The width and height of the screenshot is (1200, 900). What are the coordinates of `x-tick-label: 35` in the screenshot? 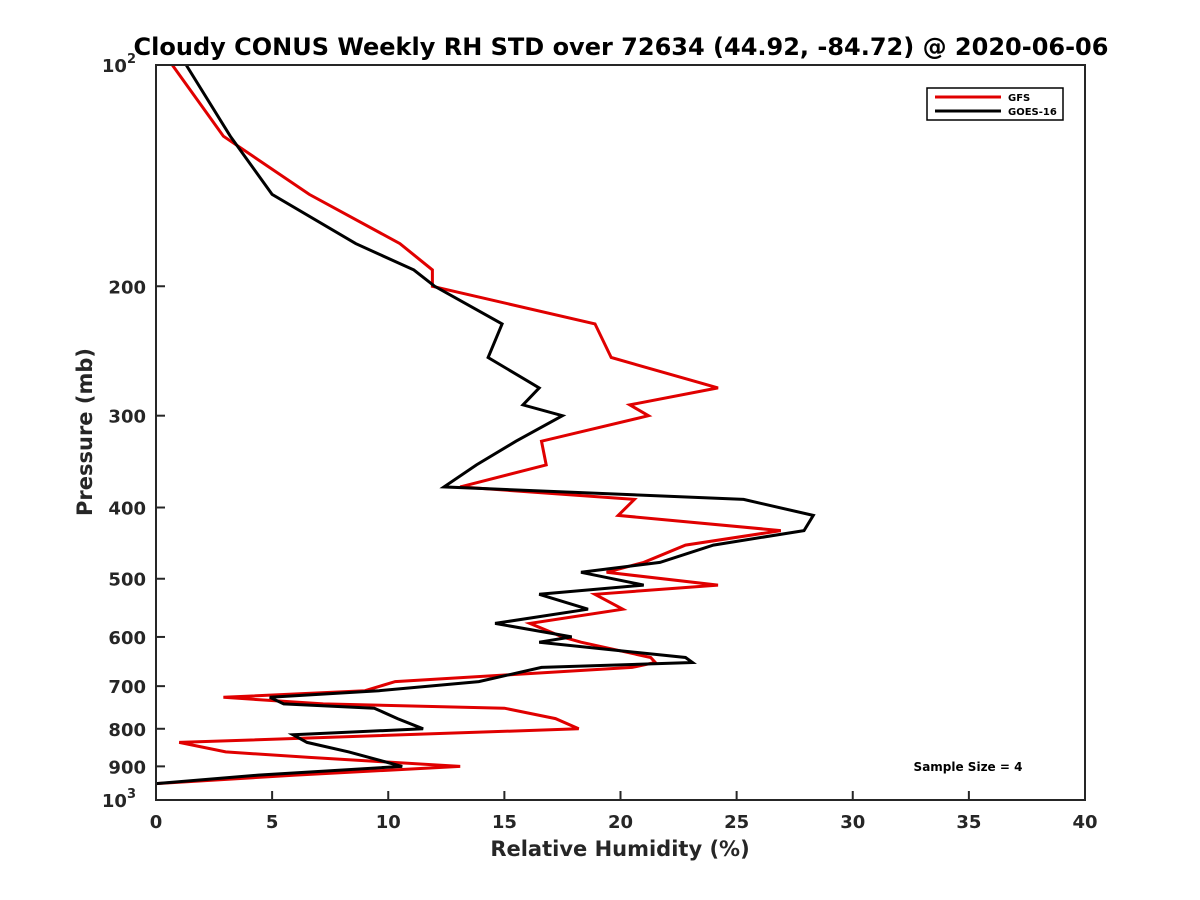 It's located at (968, 822).